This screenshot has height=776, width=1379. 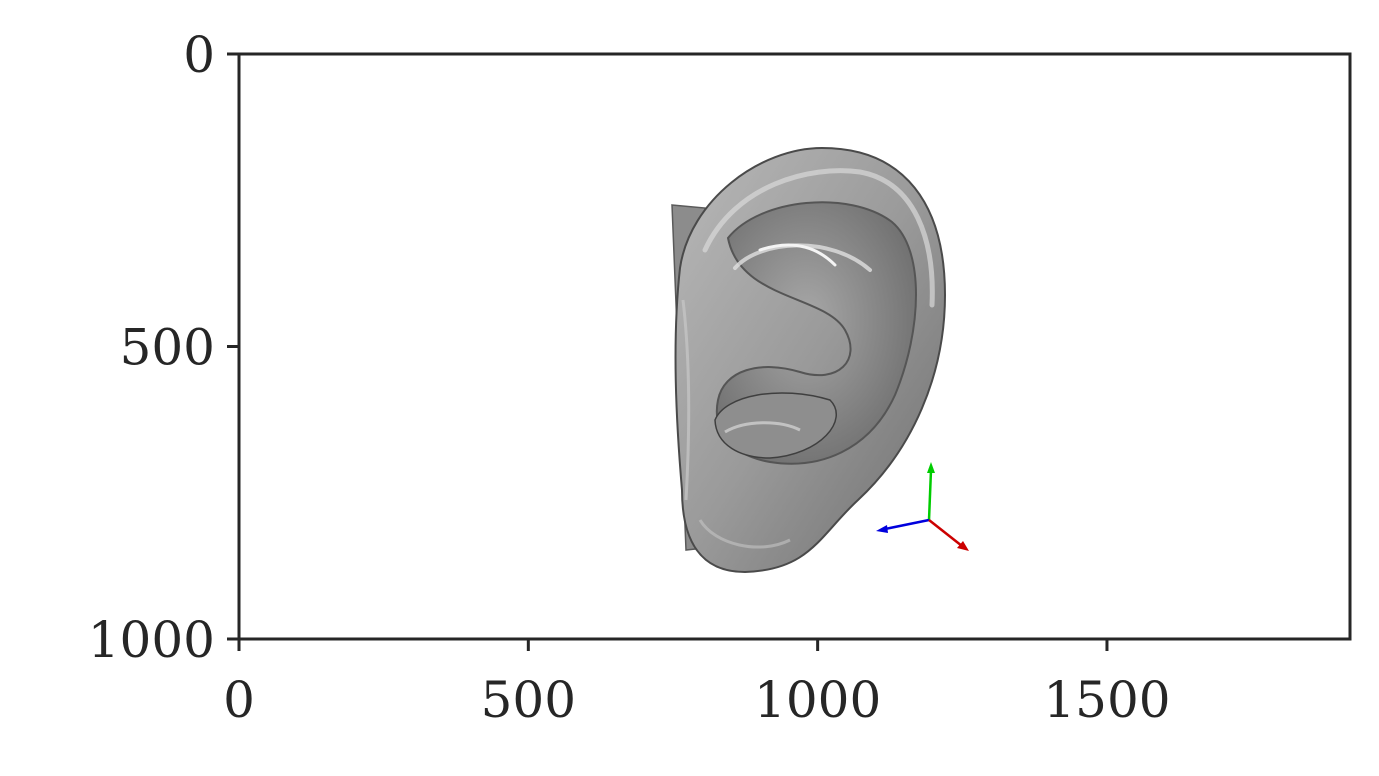 What do you see at coordinates (931, 467) in the screenshot?
I see `gizmo-y-arrowhead` at bounding box center [931, 467].